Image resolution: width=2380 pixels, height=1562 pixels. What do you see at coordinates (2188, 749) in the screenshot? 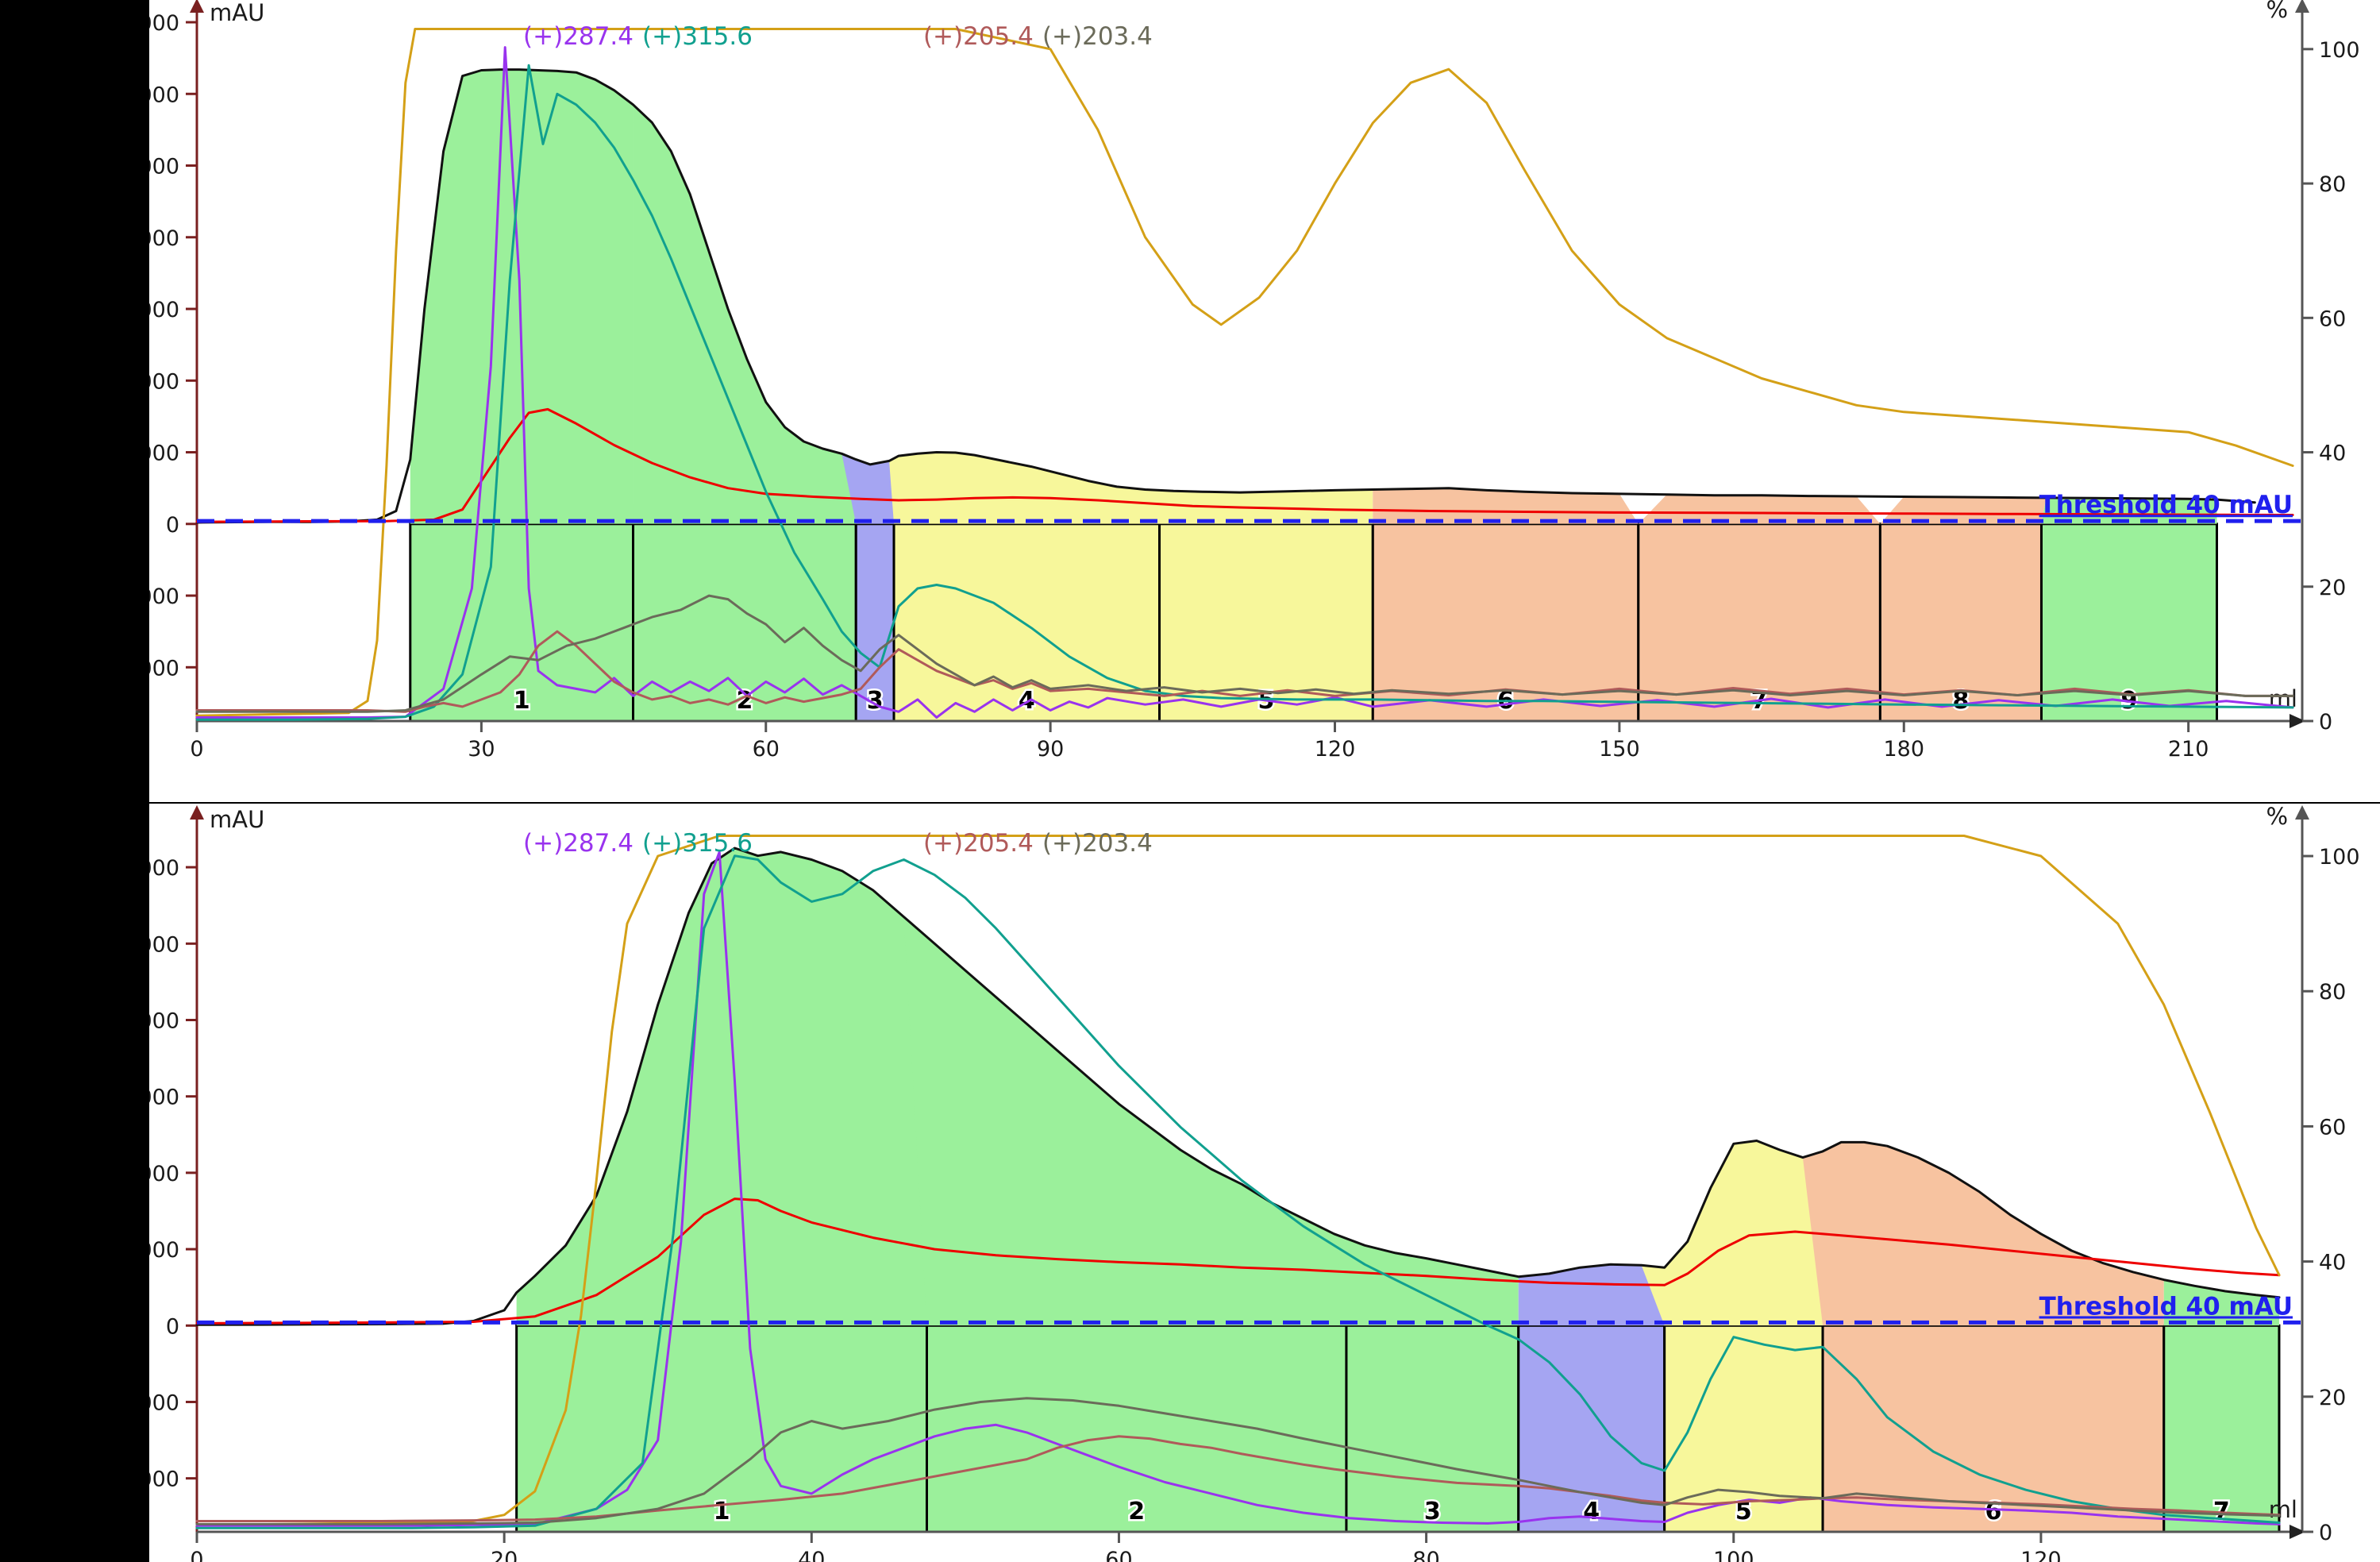
I see `x-tick-label: 210` at bounding box center [2188, 749].